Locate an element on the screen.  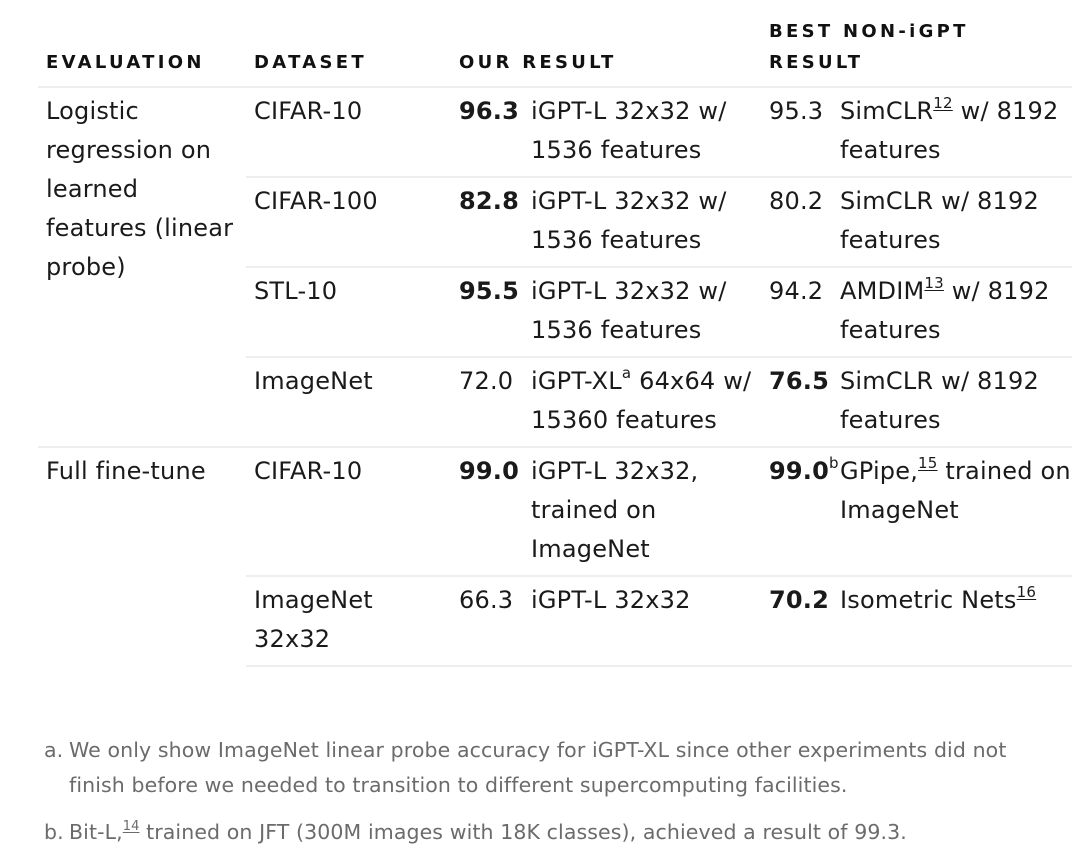
header-best-line2: RESULT is located at coordinates (816, 62).